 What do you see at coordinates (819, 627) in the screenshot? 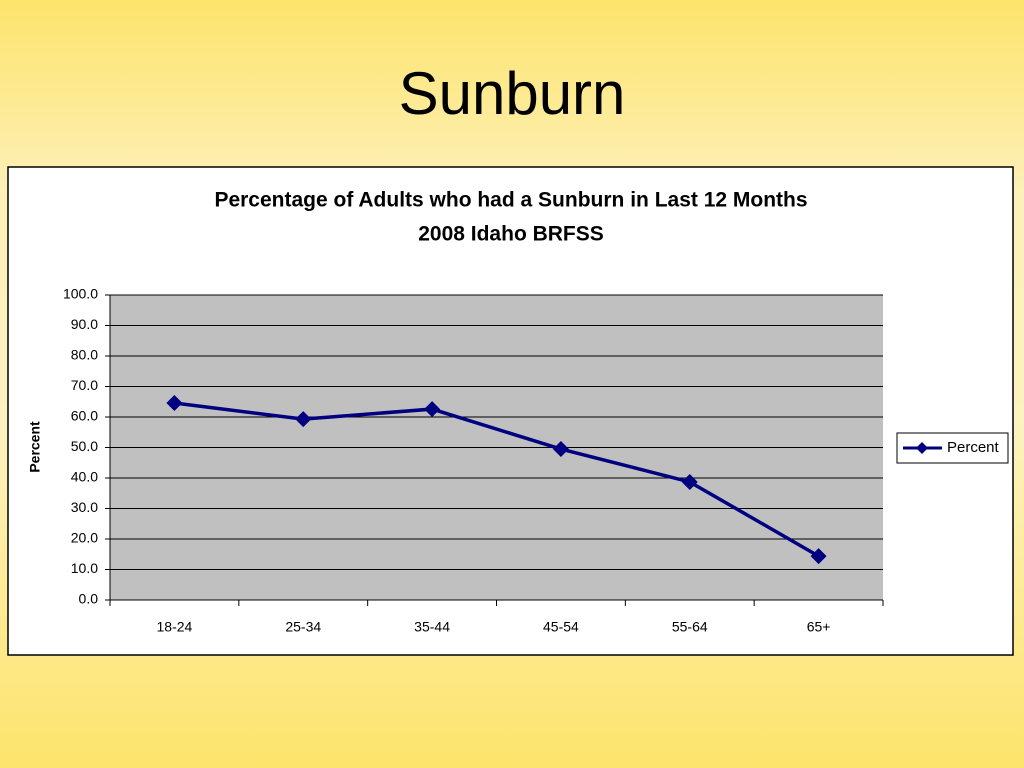
I see `x-tick-label: 65+` at bounding box center [819, 627].